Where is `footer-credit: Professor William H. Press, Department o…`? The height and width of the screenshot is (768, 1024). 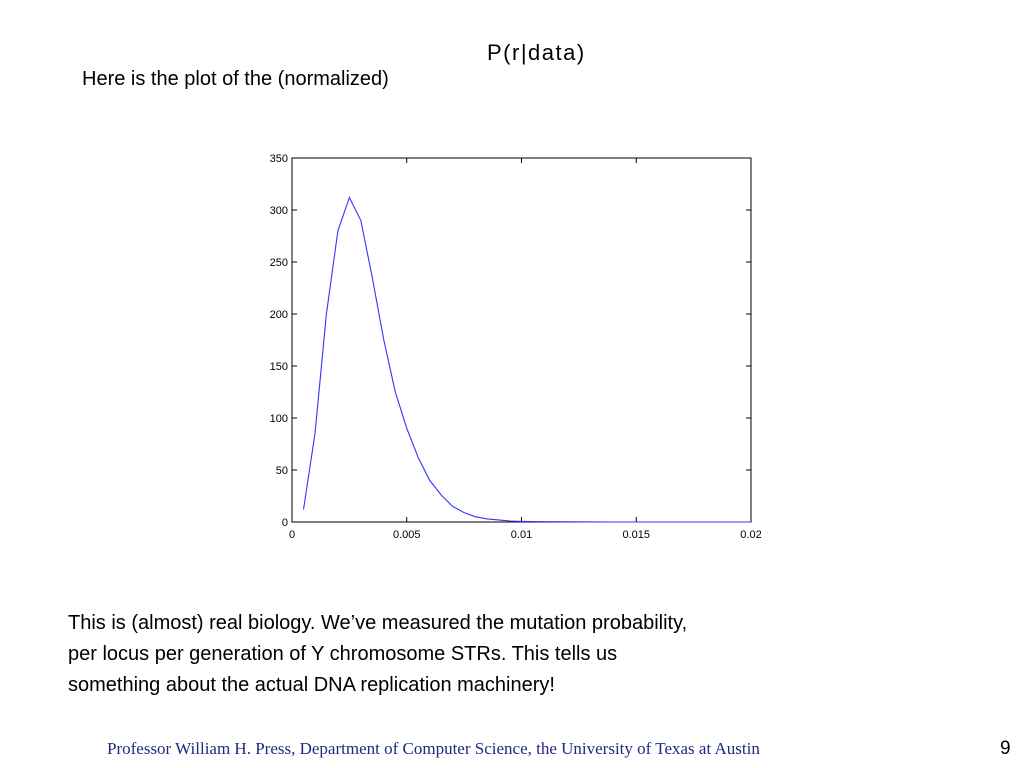 footer-credit: Professor William H. Press, Department o… is located at coordinates (433, 748).